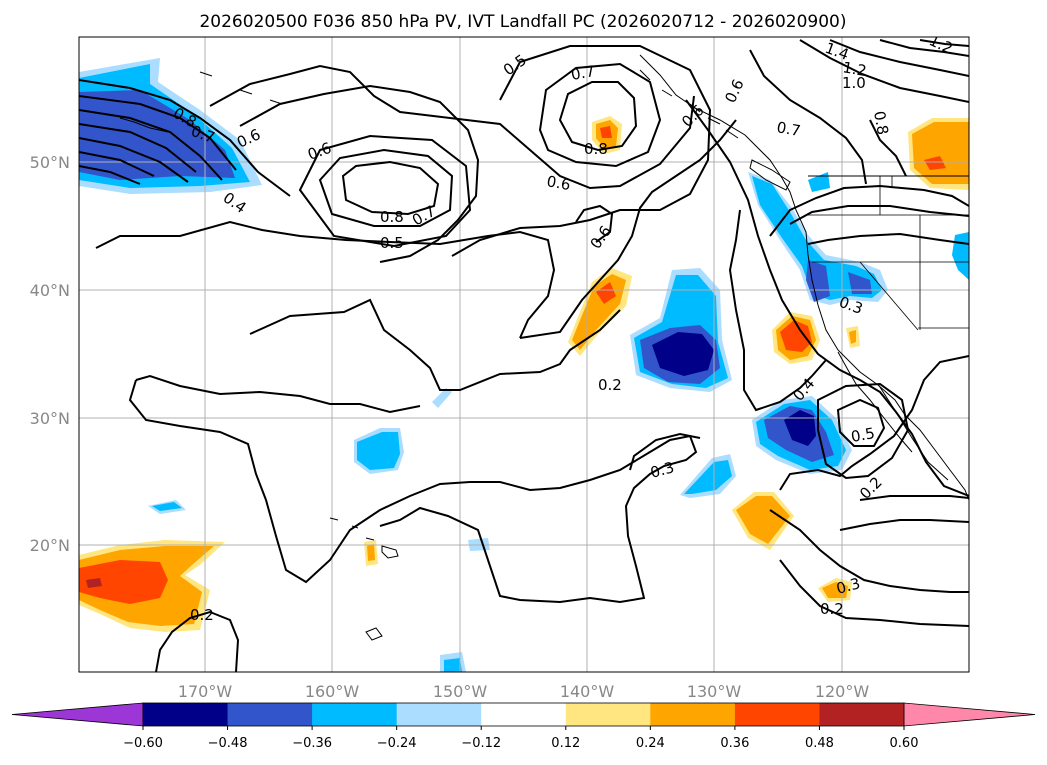 This screenshot has width=1047, height=765. I want to click on latitude-labels: 50°N 40°N 30°N 20°N, so click(50, 354).